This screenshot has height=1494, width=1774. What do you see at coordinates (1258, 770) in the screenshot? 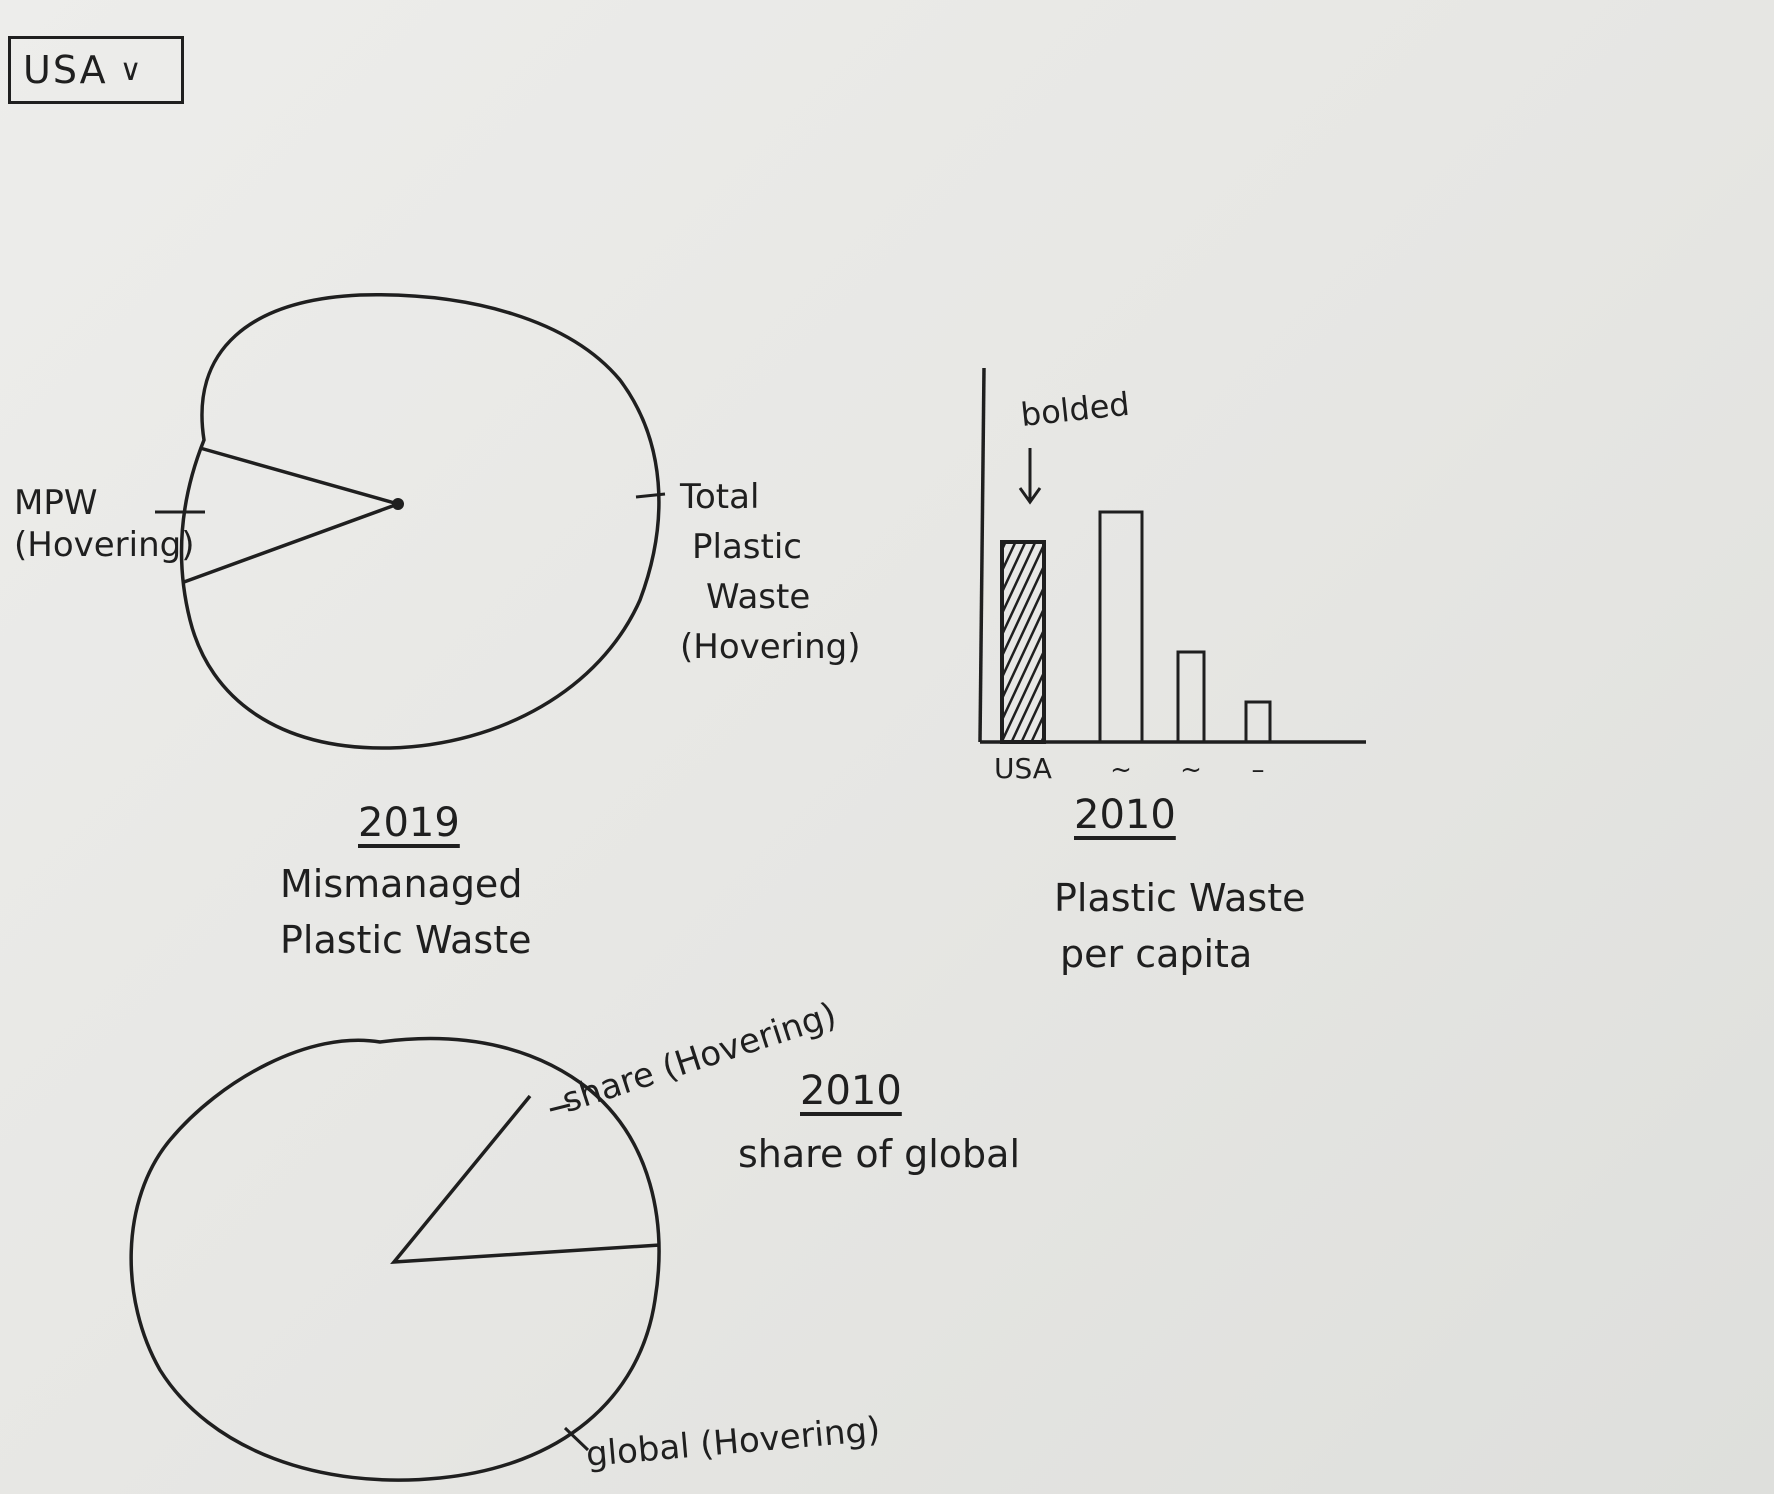
I see `bar-label-3: –` at bounding box center [1258, 770].